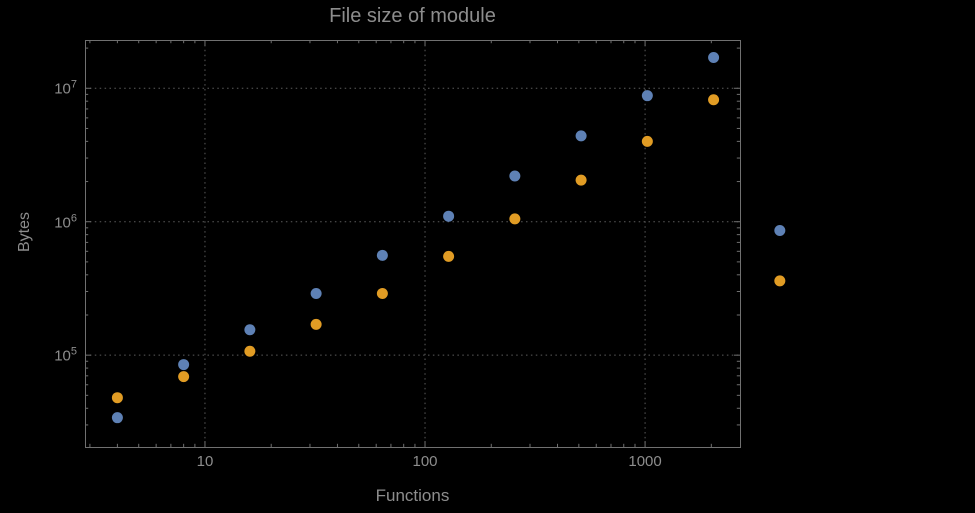 Image resolution: width=975 pixels, height=513 pixels. I want to click on y-axis-label: Bytes, so click(24, 232).